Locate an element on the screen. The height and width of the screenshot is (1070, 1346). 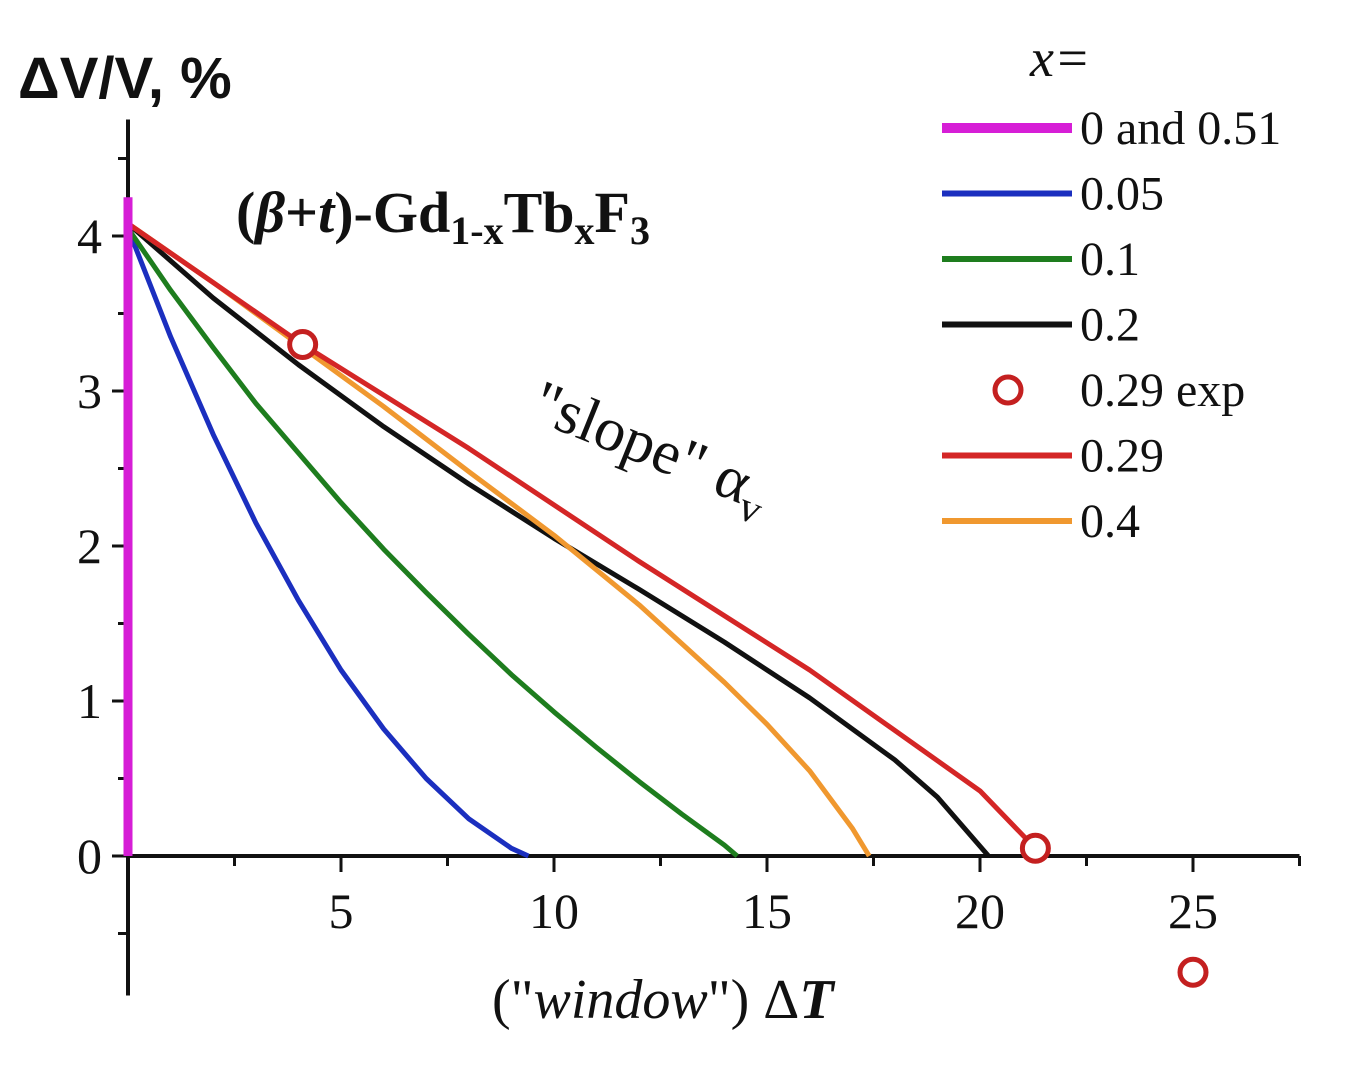
y-tick-label: 2 is located at coordinates (89, 546).